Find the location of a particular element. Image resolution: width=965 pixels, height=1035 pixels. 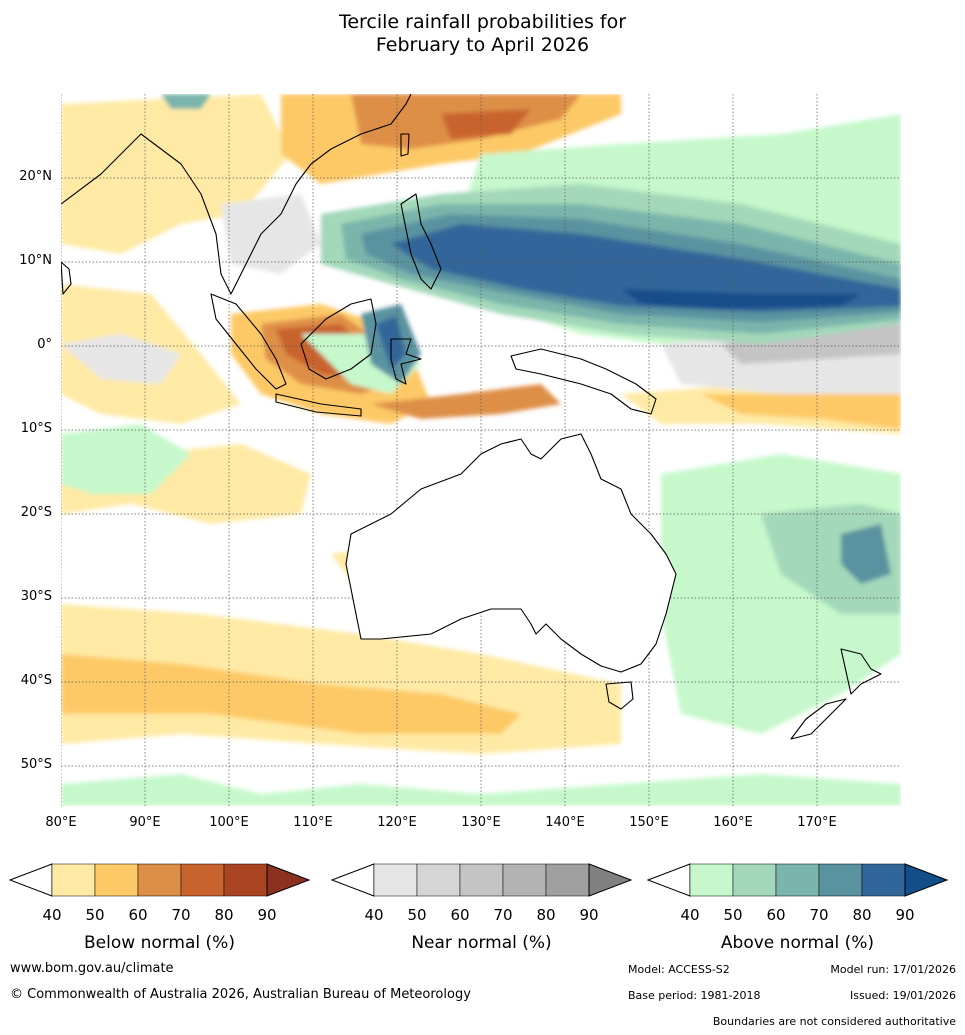

below-normal-min-arrow is located at coordinates (30, 880).